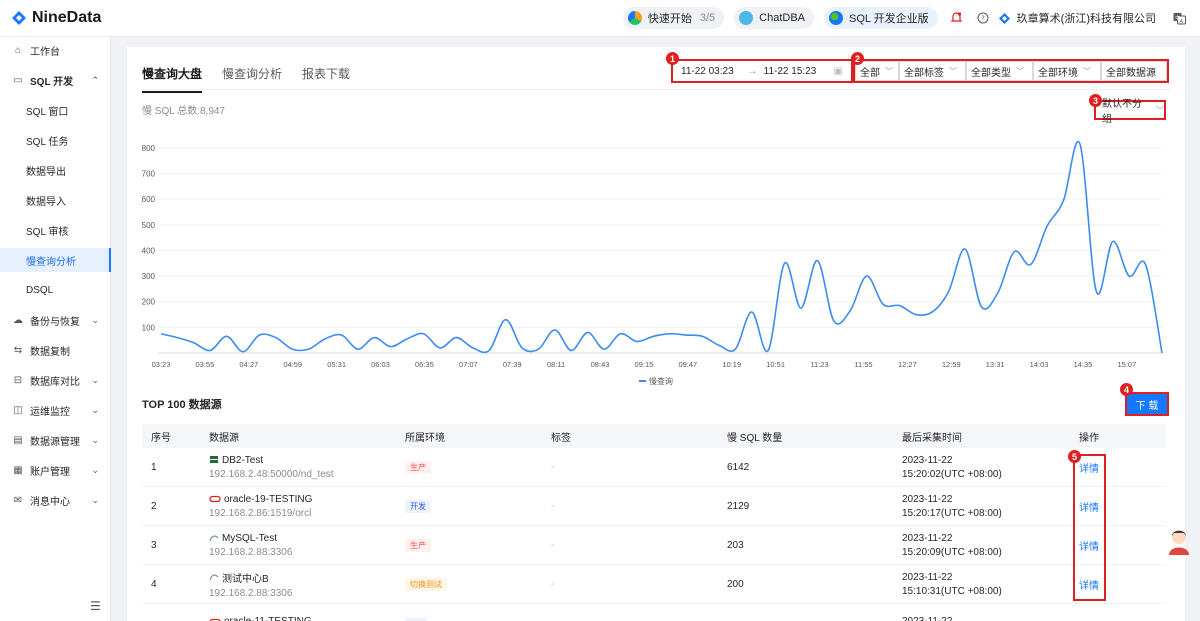 The height and width of the screenshot is (621, 1200). Describe the element at coordinates (1083, 364) in the screenshot. I see `x-tick-label: 14:35` at that location.